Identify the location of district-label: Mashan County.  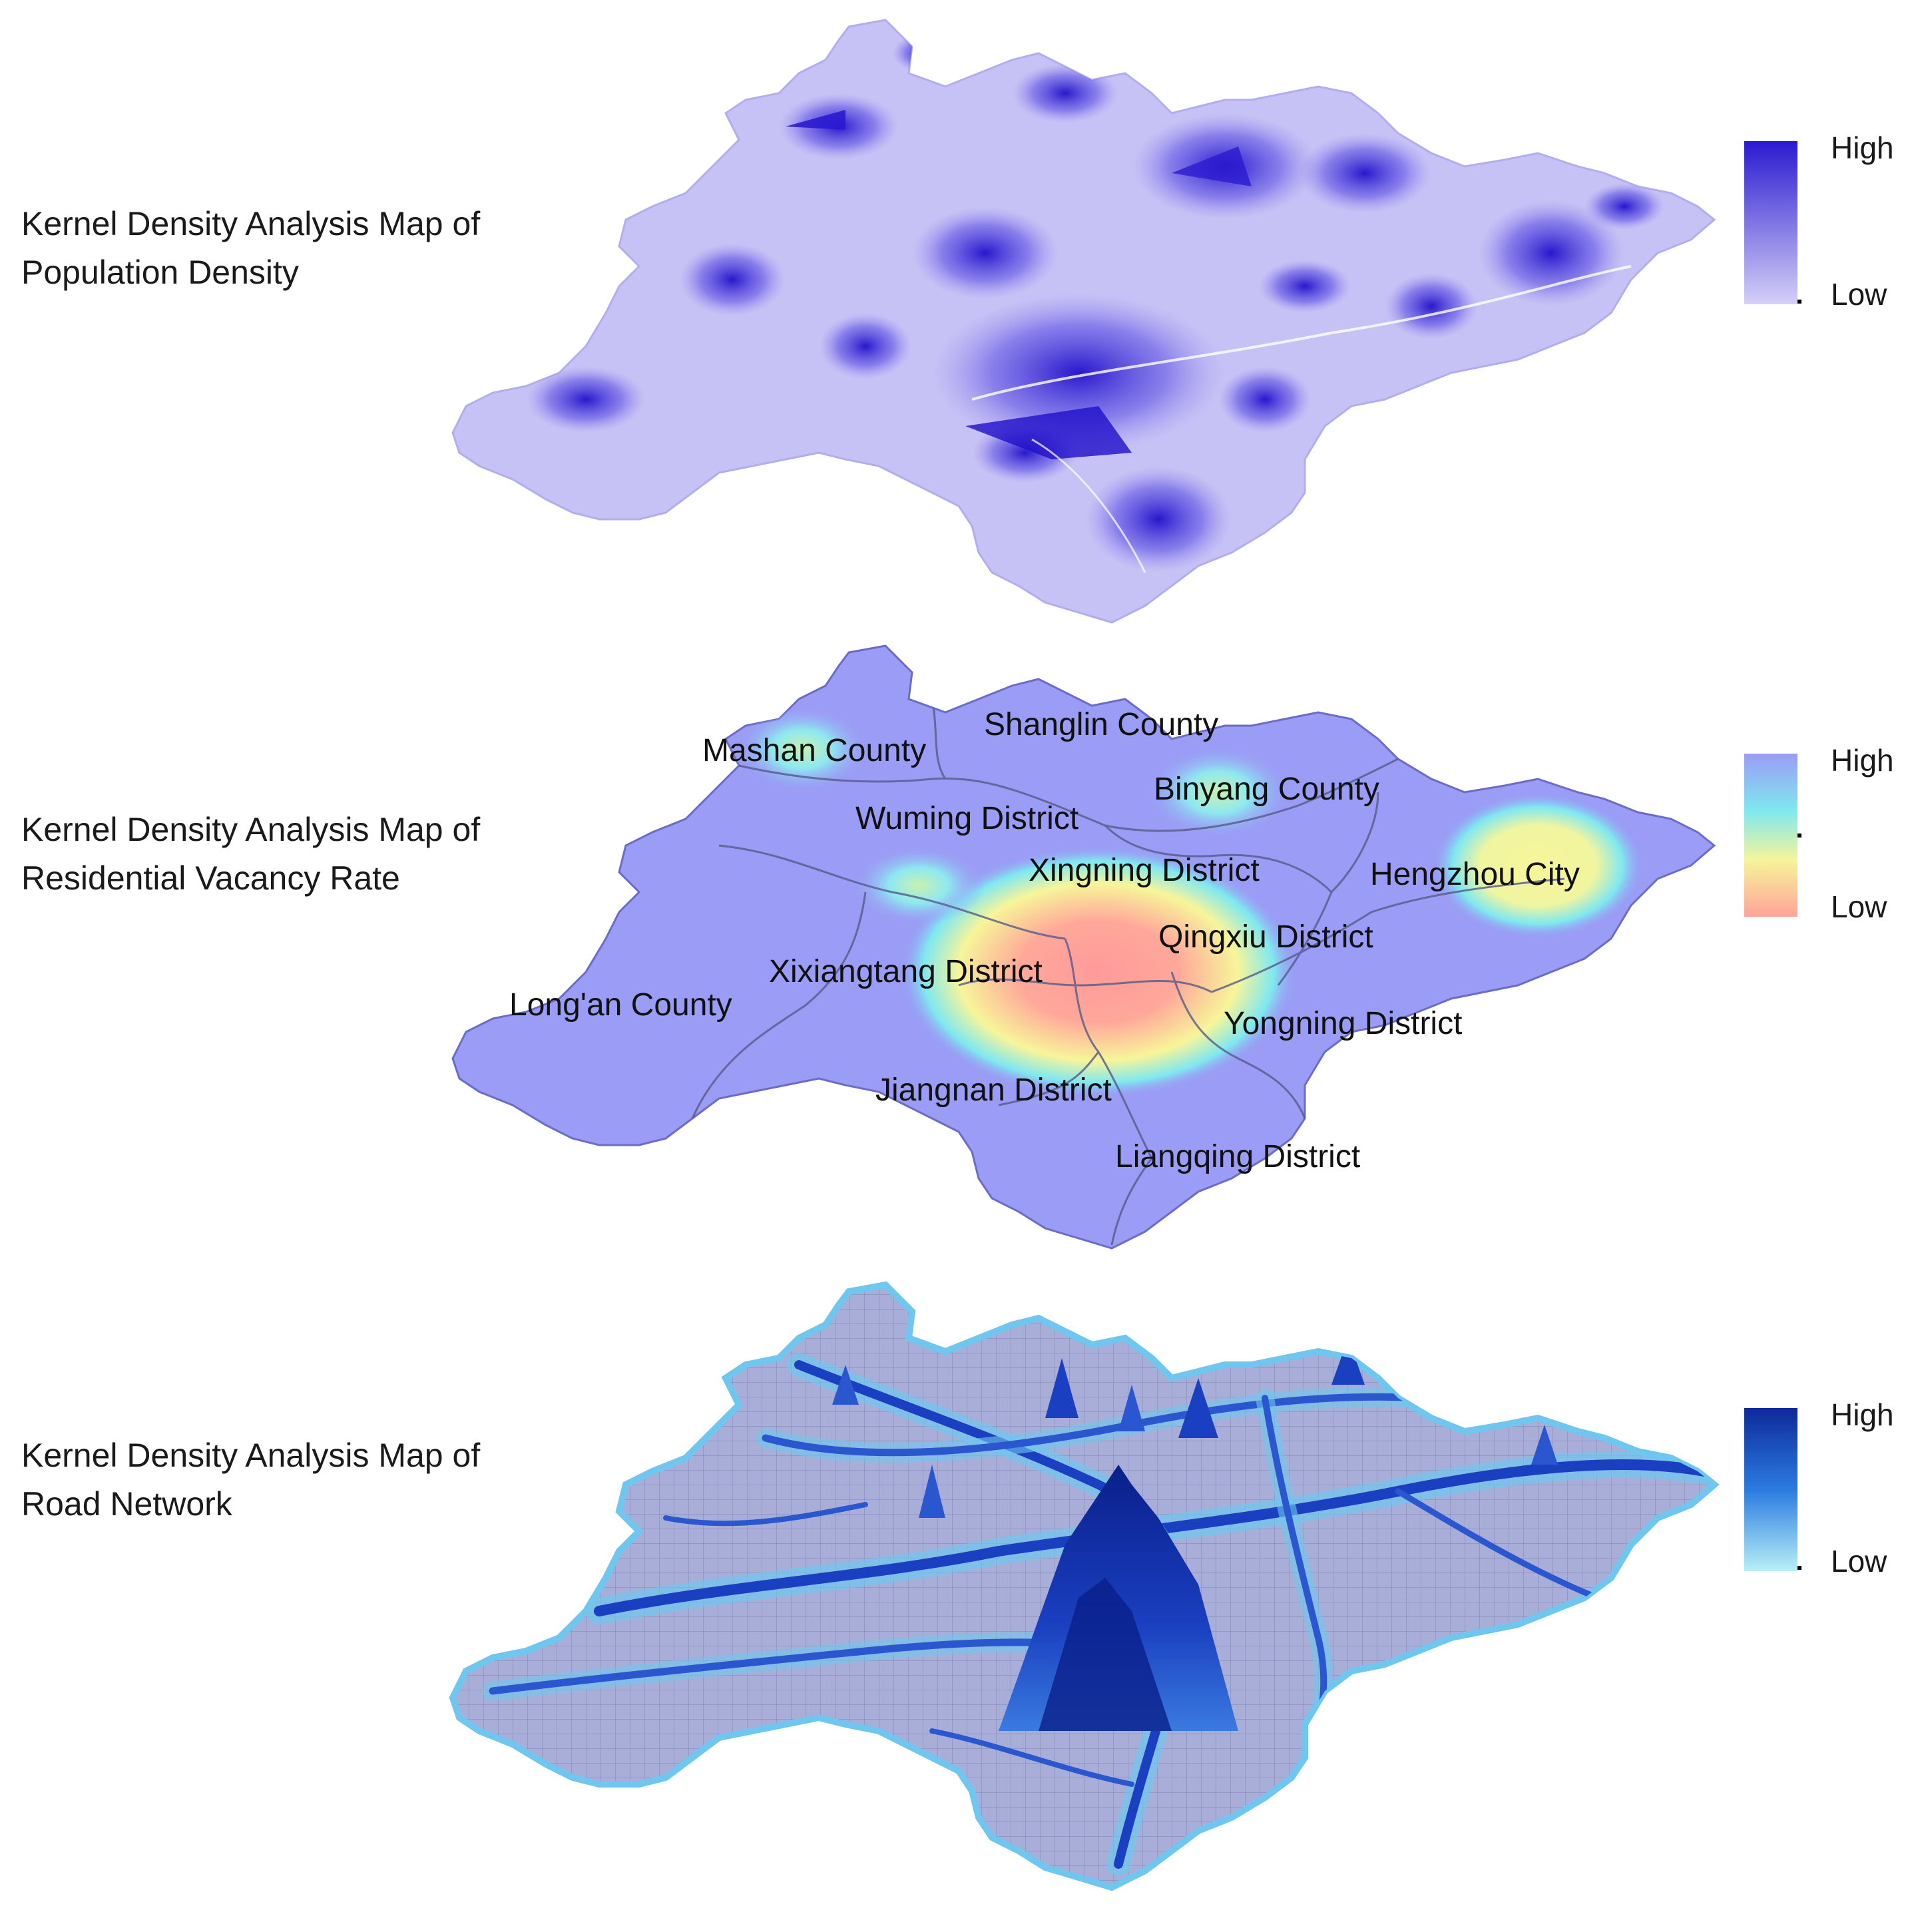
(814, 750).